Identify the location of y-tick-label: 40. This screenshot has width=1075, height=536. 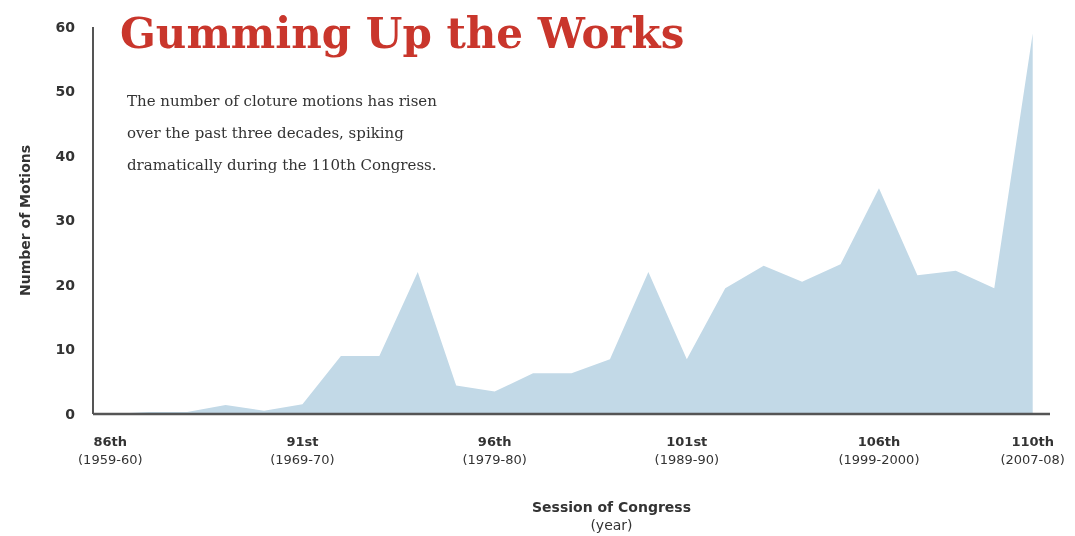
(65, 155).